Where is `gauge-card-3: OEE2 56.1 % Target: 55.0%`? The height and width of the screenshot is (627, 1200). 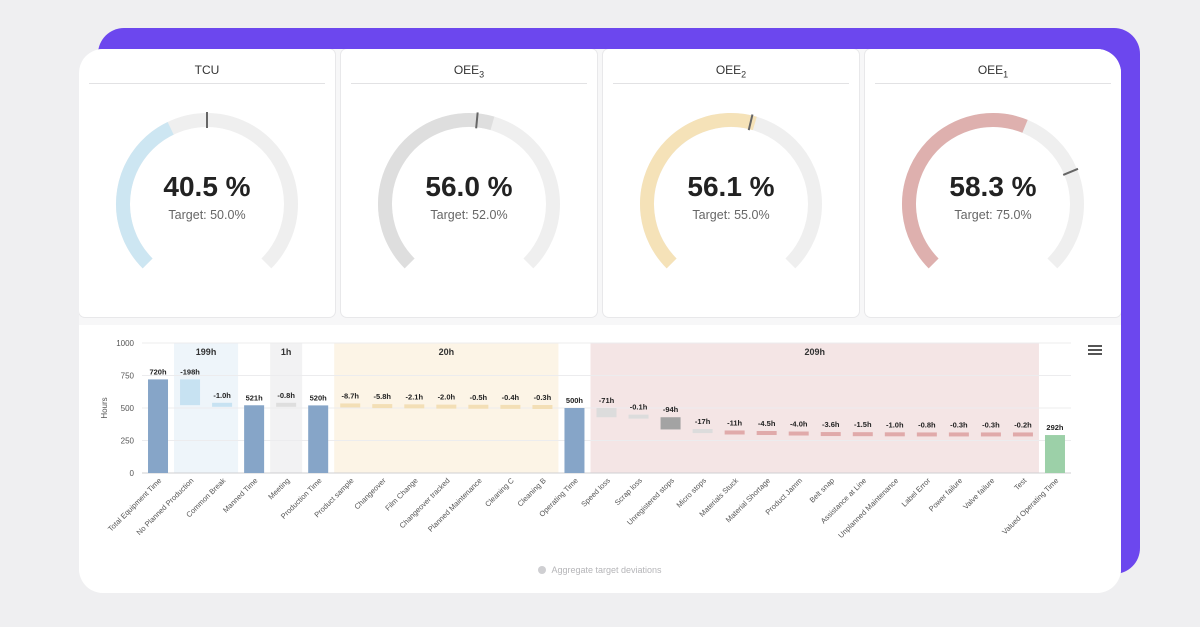 gauge-card-3: OEE2 56.1 % Target: 55.0% is located at coordinates (731, 183).